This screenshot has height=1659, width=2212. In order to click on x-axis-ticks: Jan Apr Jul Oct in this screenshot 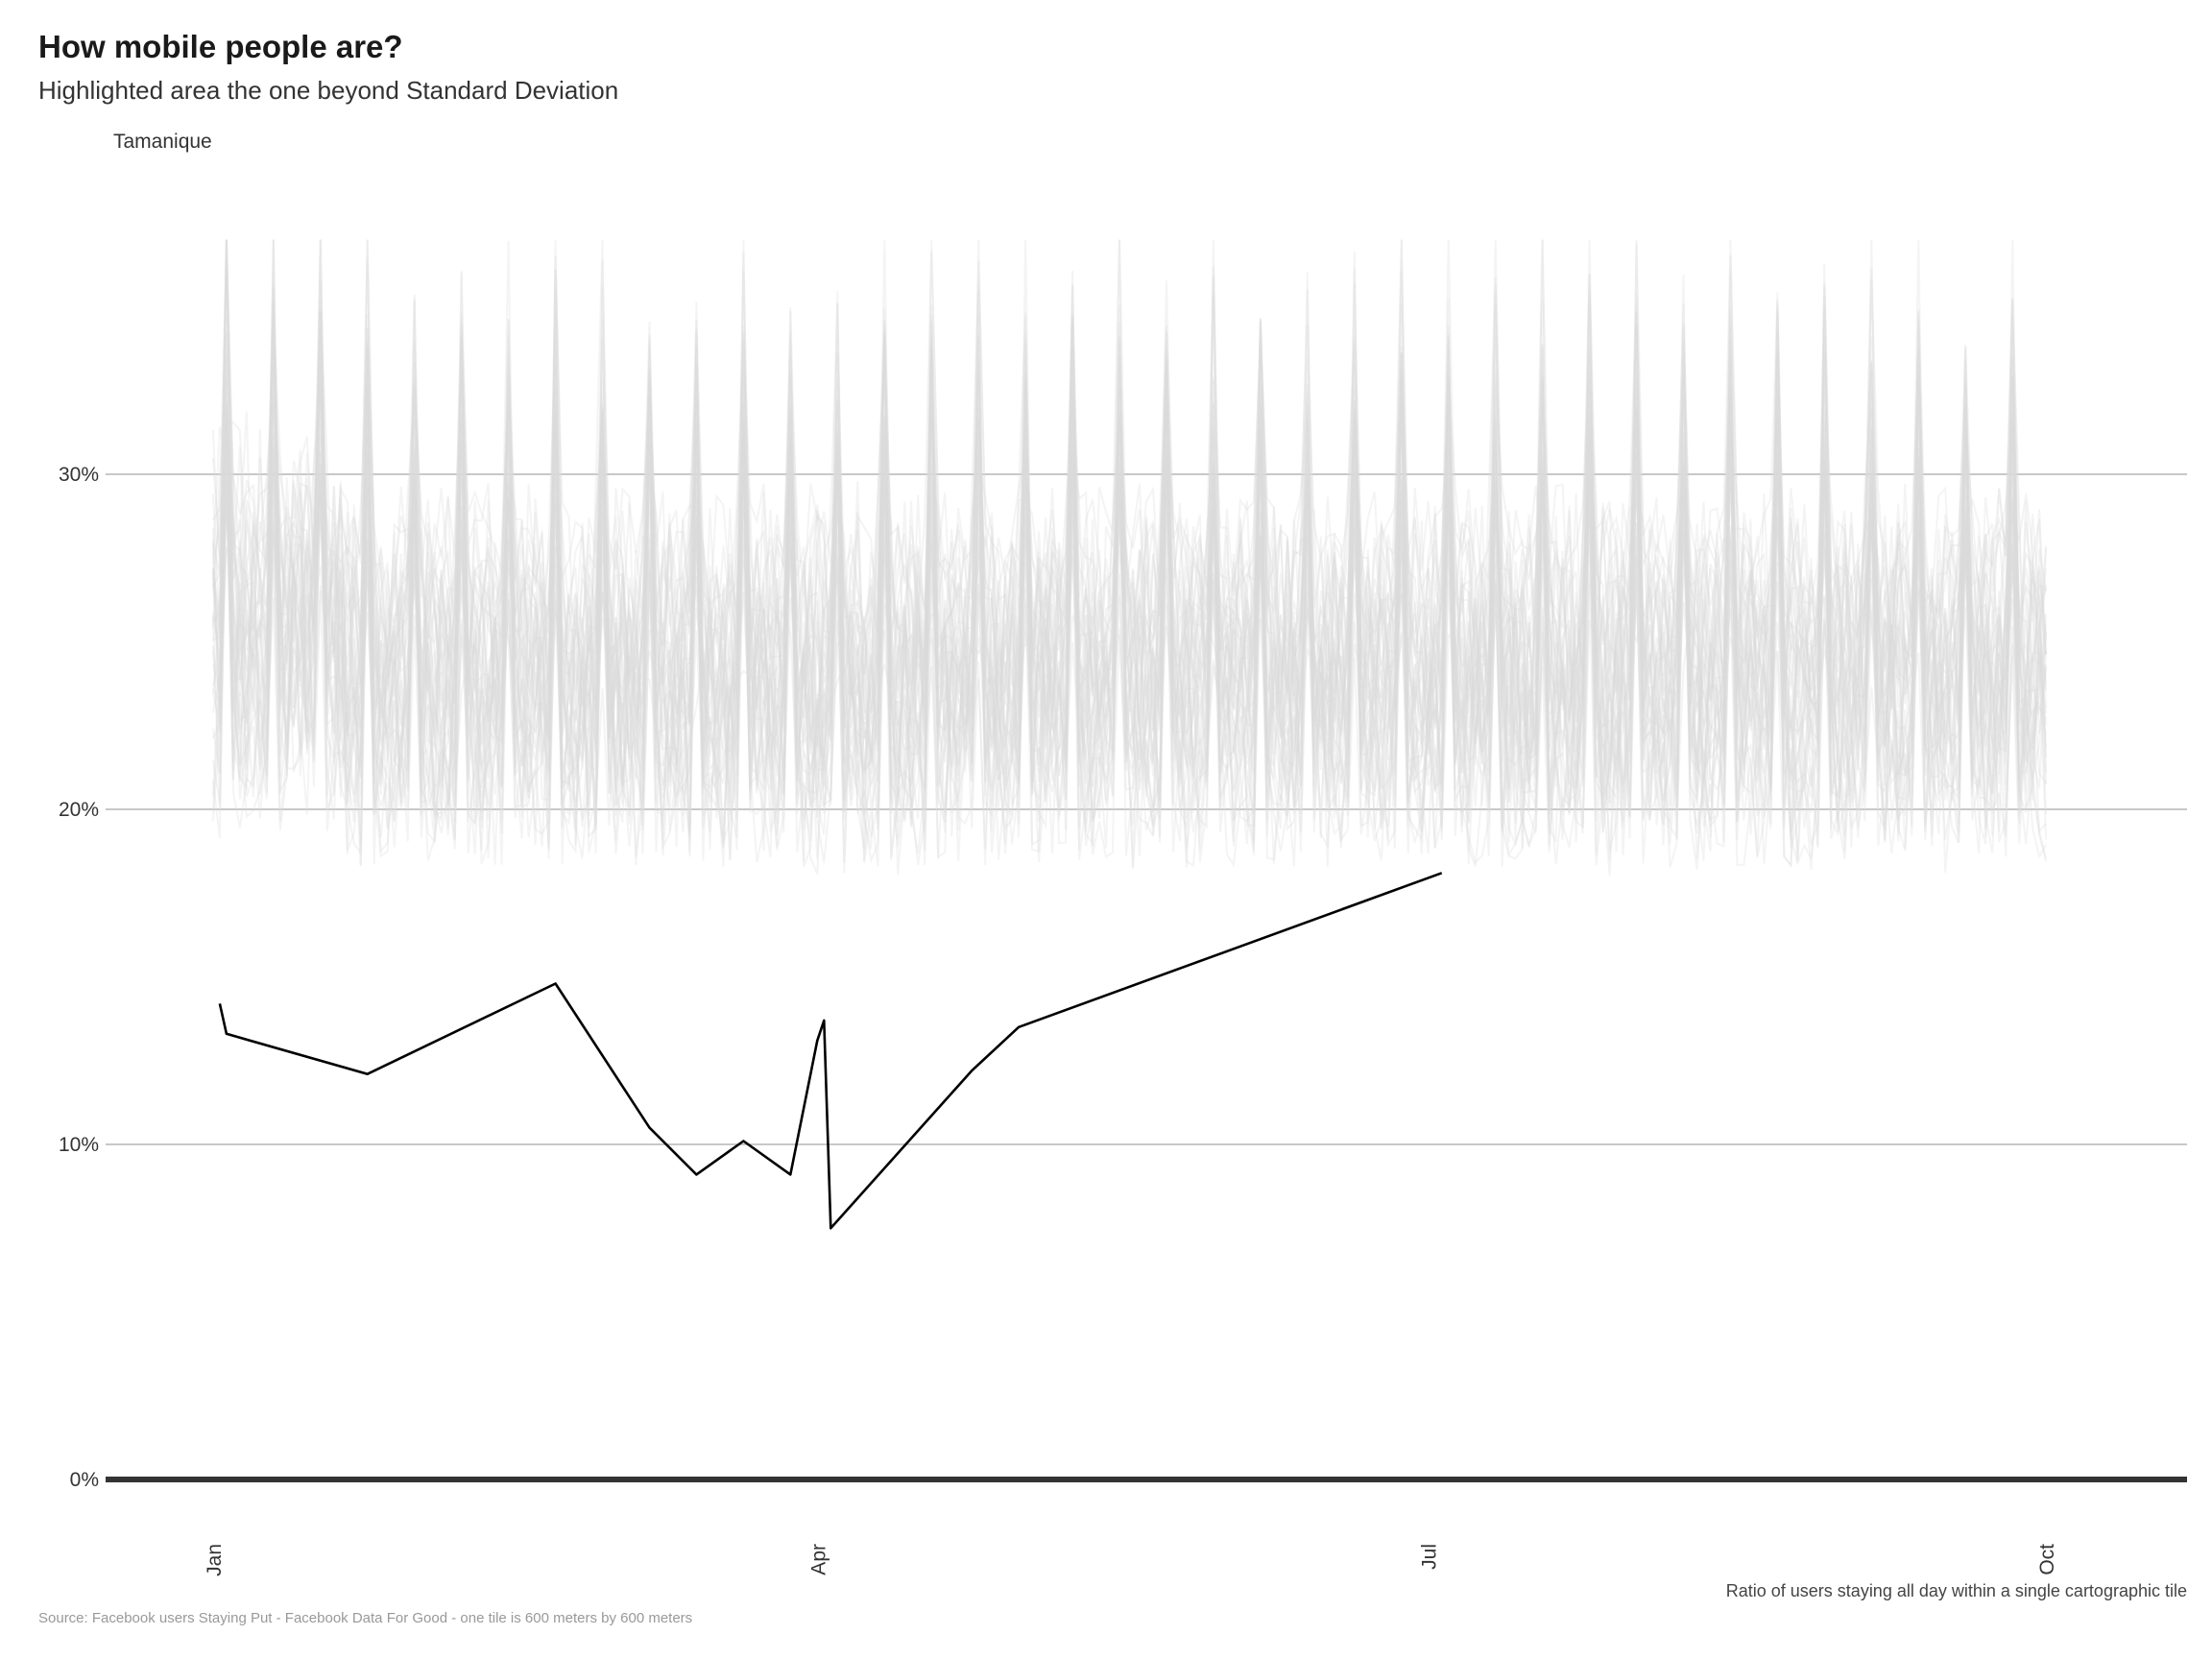, I will do `click(1131, 1560)`.